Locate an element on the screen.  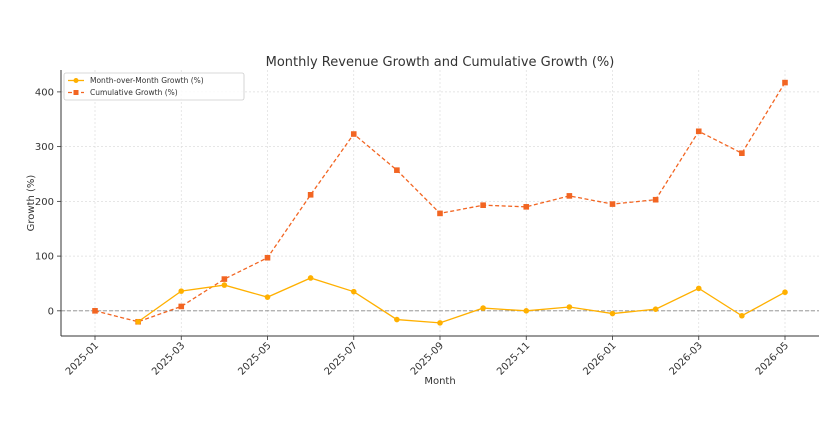
y-tick-label: 300 is located at coordinates (44, 147).